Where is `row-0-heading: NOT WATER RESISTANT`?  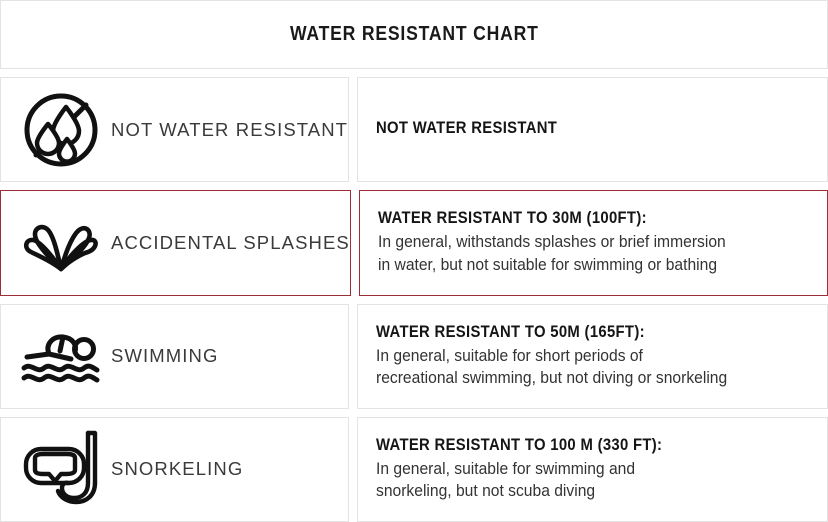
row-0-heading: NOT WATER RESISTANT is located at coordinates (467, 127).